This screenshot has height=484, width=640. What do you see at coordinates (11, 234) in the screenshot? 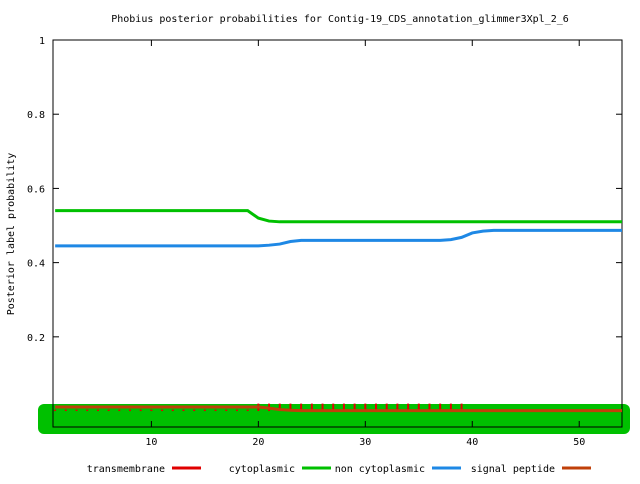
I see `y-axis-label: Posterior label probability` at bounding box center [11, 234].